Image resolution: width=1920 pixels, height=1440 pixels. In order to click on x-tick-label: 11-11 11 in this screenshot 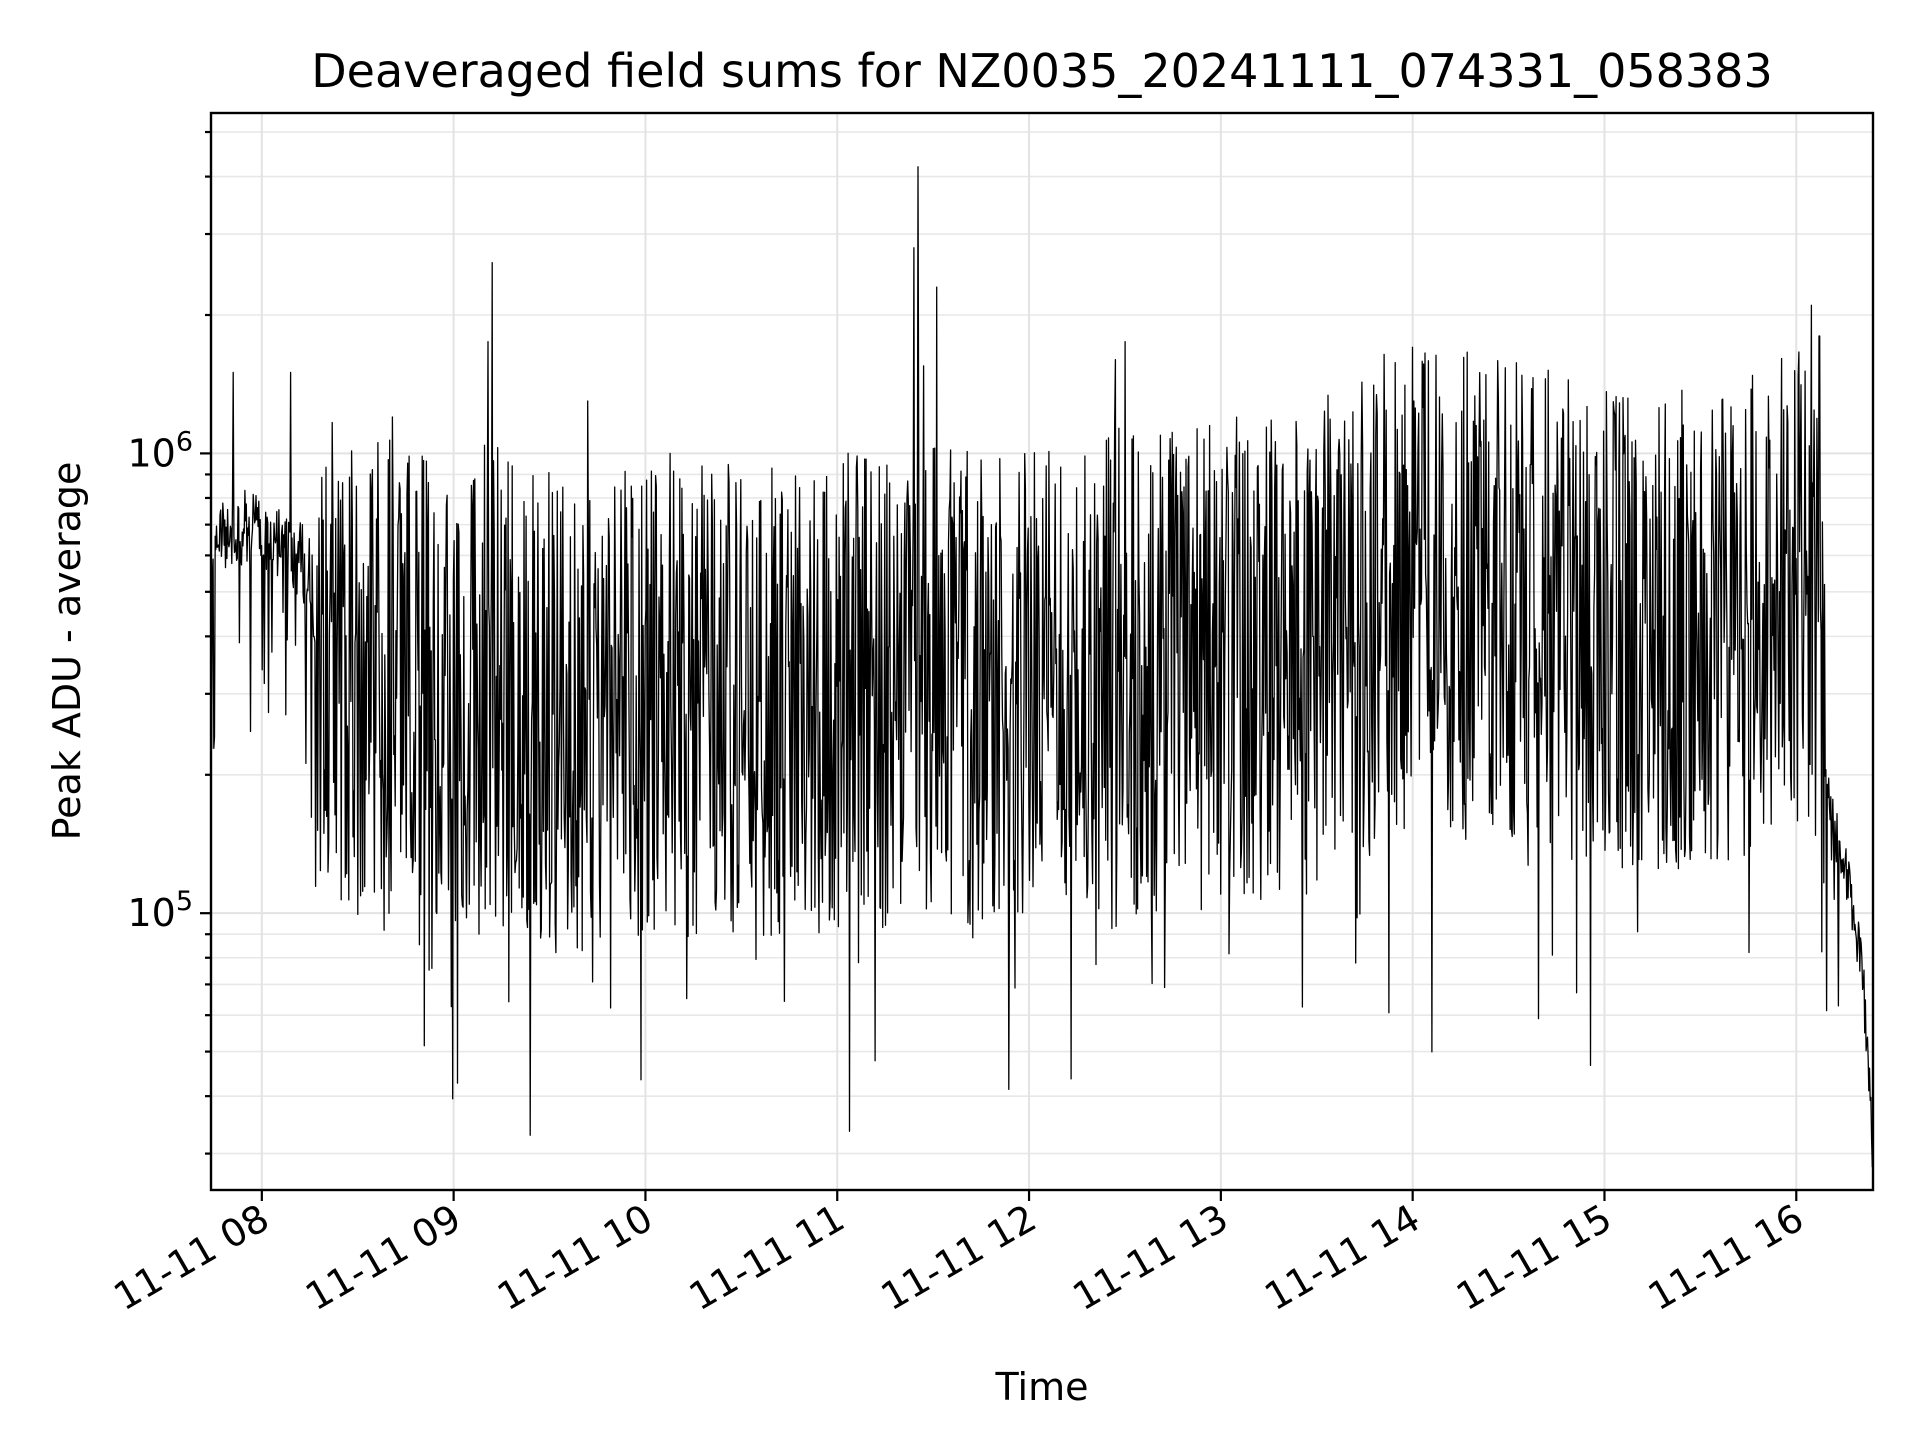, I will do `click(767, 1258)`.